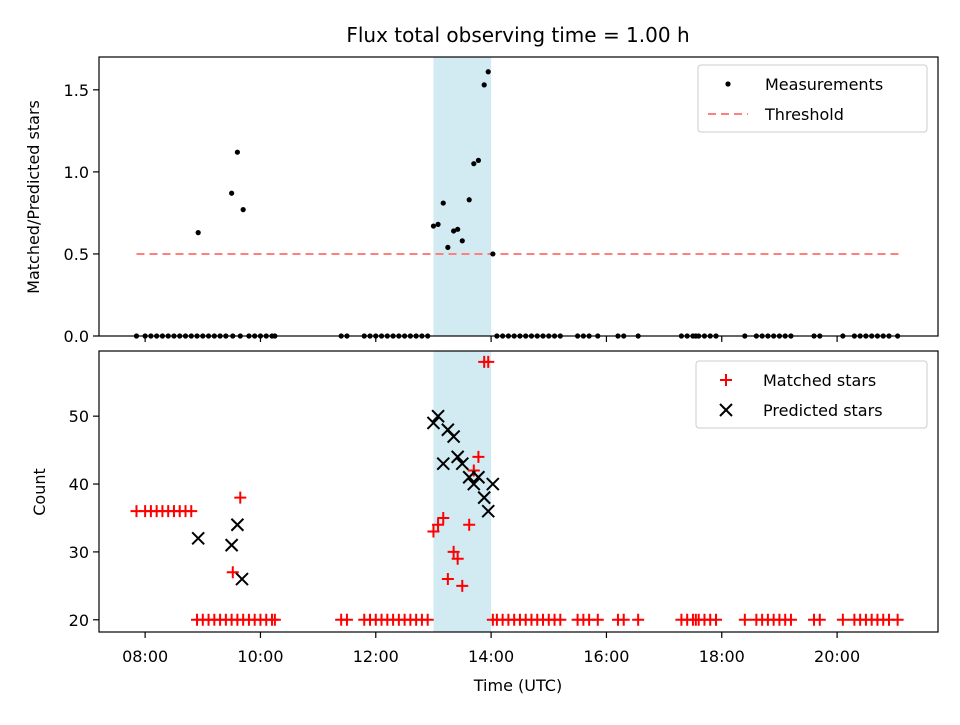 The height and width of the screenshot is (725, 960). What do you see at coordinates (84, 518) in the screenshot?
I see `bottom-y-ticks: 20 30 40 50` at bounding box center [84, 518].